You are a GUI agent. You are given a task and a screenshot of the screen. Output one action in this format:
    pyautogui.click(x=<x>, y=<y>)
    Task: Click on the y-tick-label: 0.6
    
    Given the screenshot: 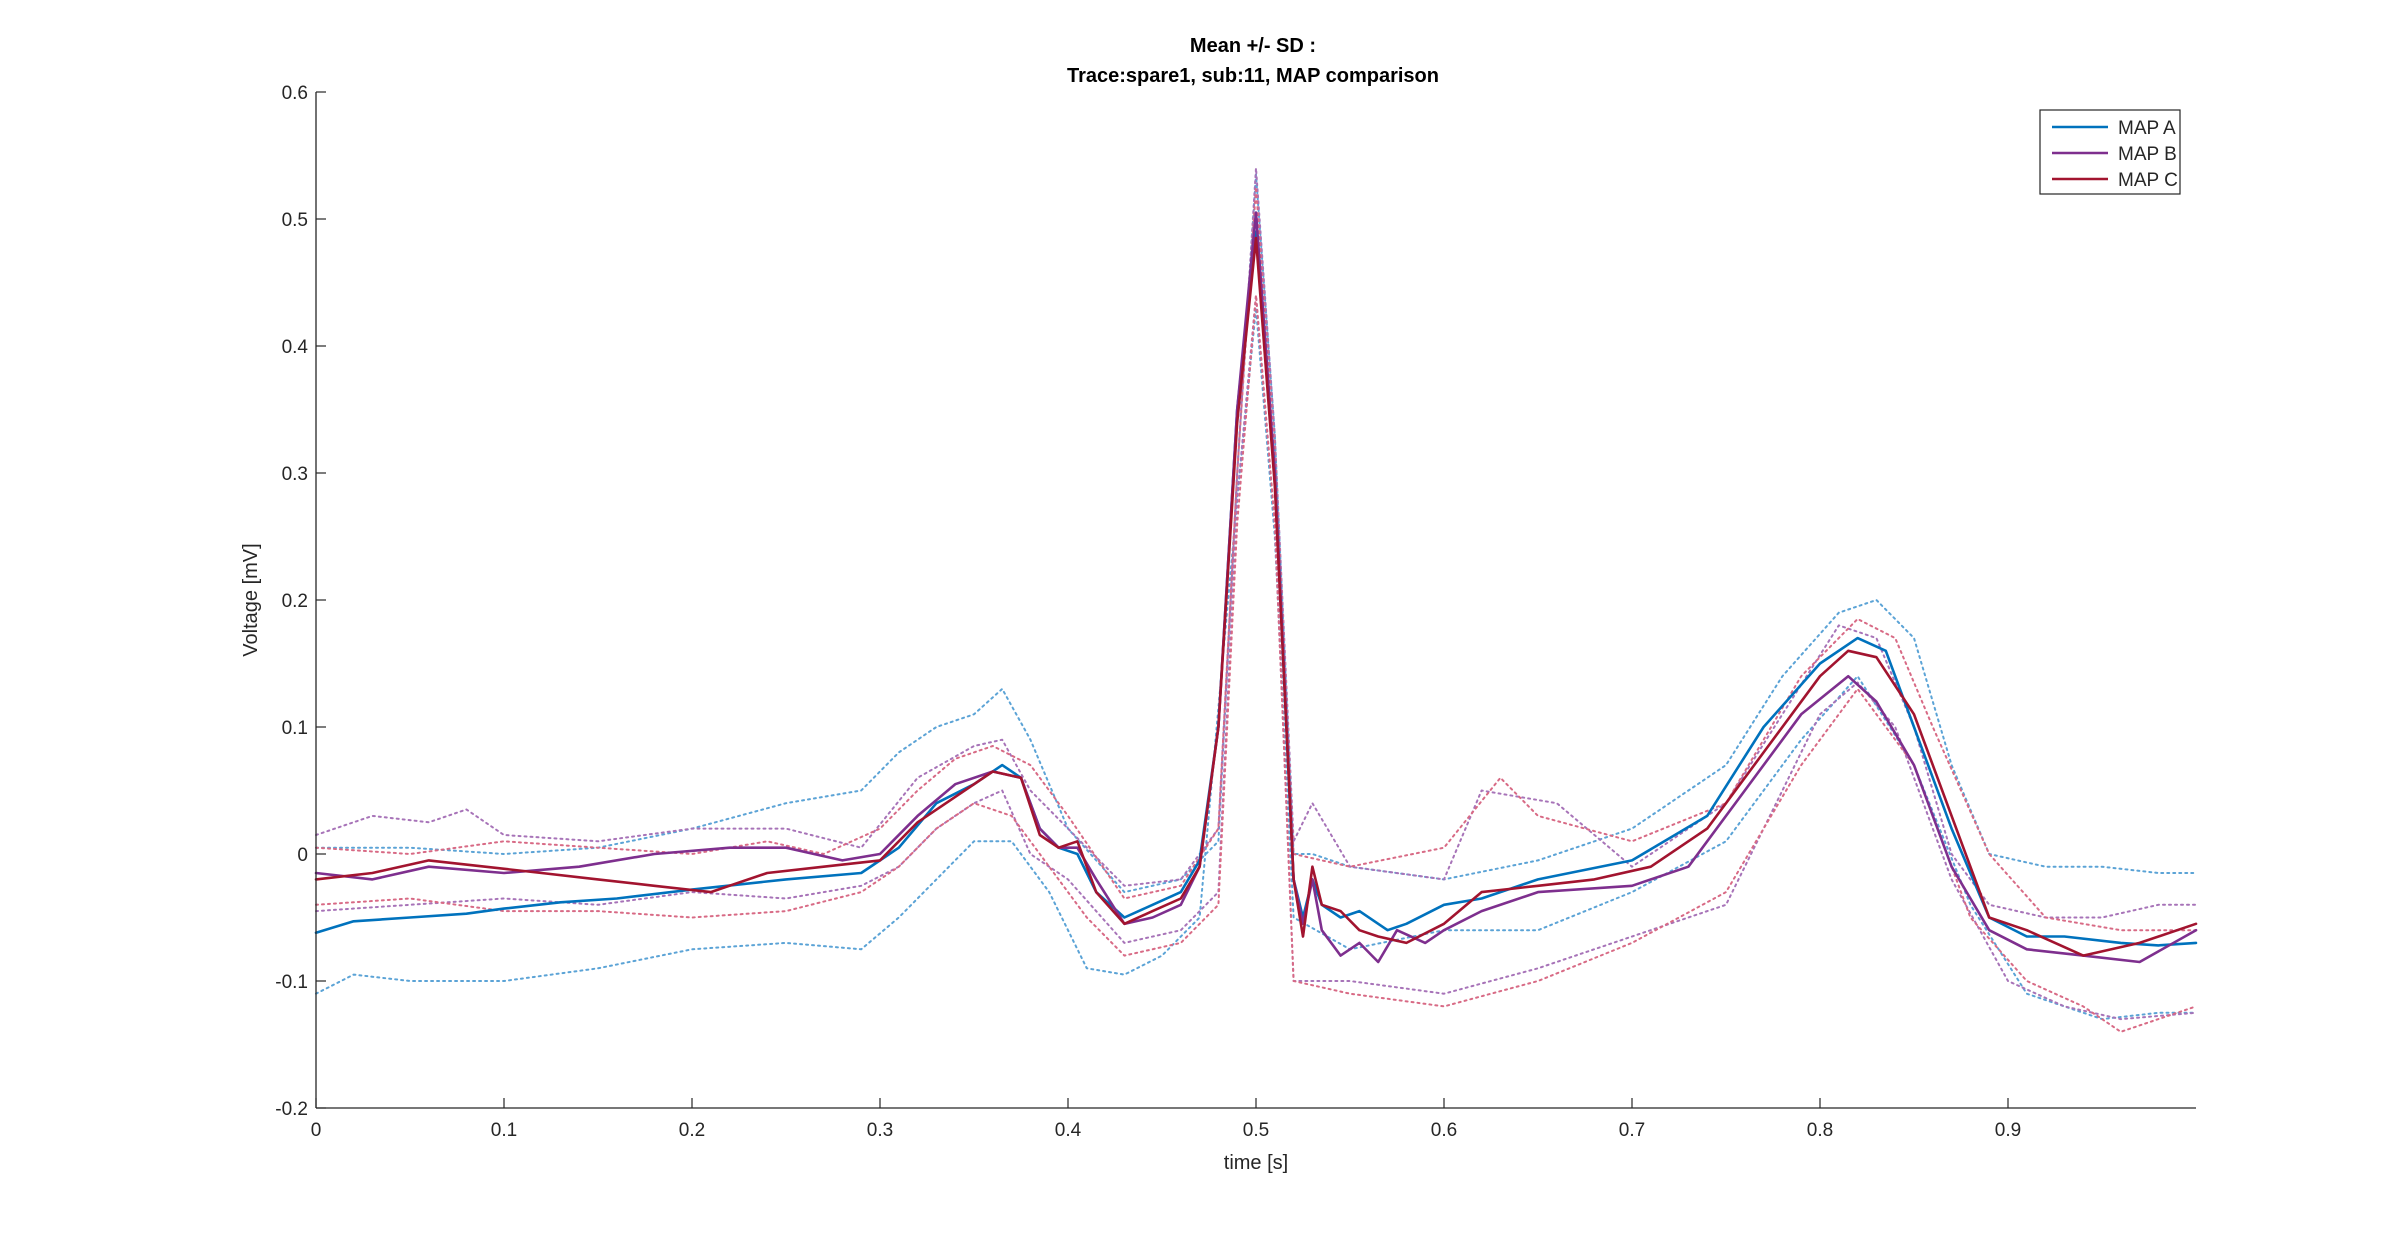 What is the action you would take?
    pyautogui.click(x=295, y=93)
    